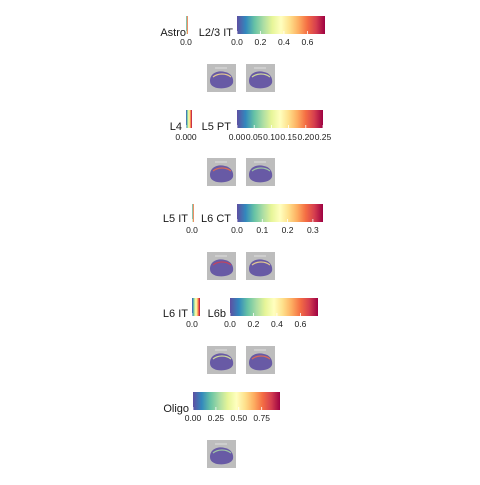 This screenshot has width=480, height=485. I want to click on colorbar-panel: L6 IT0.0, so click(181, 313).